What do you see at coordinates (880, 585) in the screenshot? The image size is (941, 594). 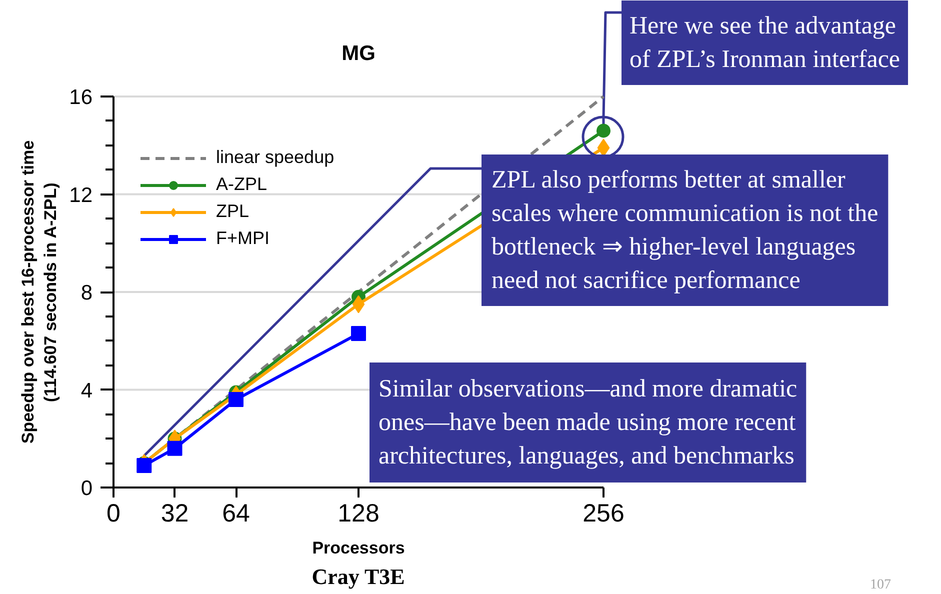 I see `text: 107` at bounding box center [880, 585].